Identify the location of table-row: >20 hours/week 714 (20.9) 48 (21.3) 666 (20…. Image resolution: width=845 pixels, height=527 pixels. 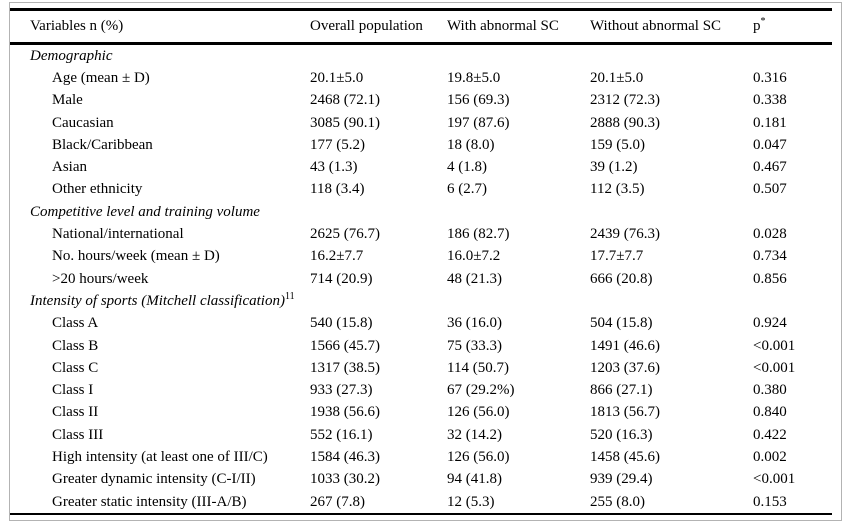
(421, 279).